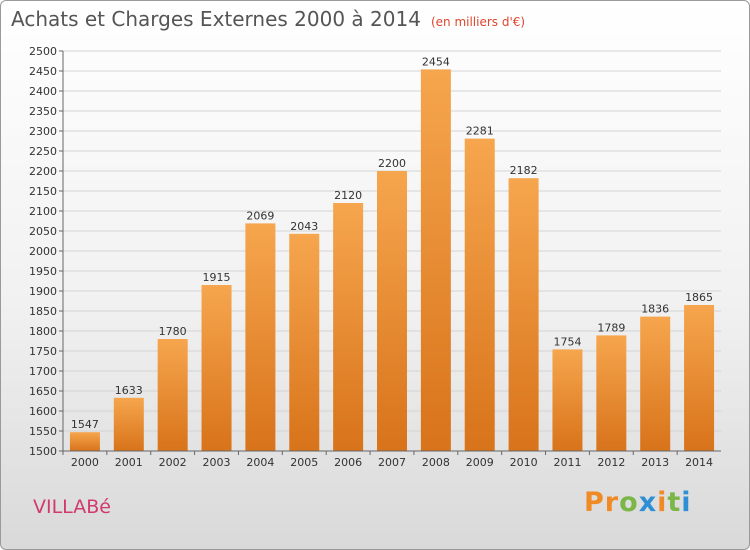 The height and width of the screenshot is (550, 750). I want to click on bar-2006, so click(348, 327).